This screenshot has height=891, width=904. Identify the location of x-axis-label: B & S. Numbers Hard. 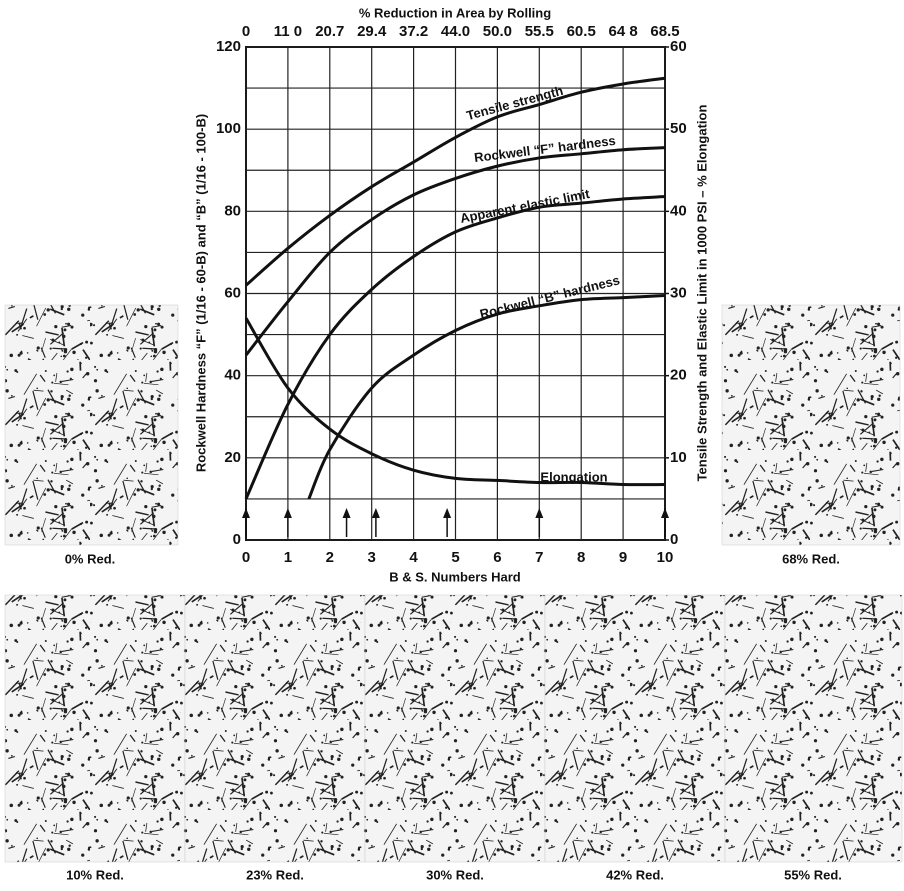
(455, 576).